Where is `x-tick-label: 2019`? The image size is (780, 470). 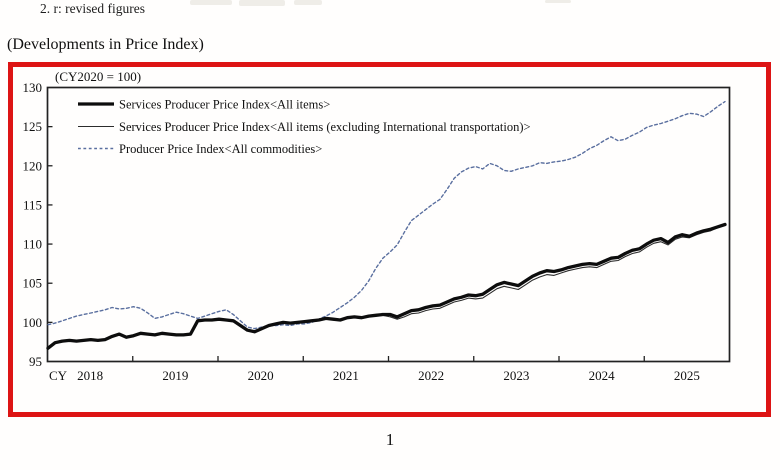
x-tick-label: 2019 is located at coordinates (175, 375).